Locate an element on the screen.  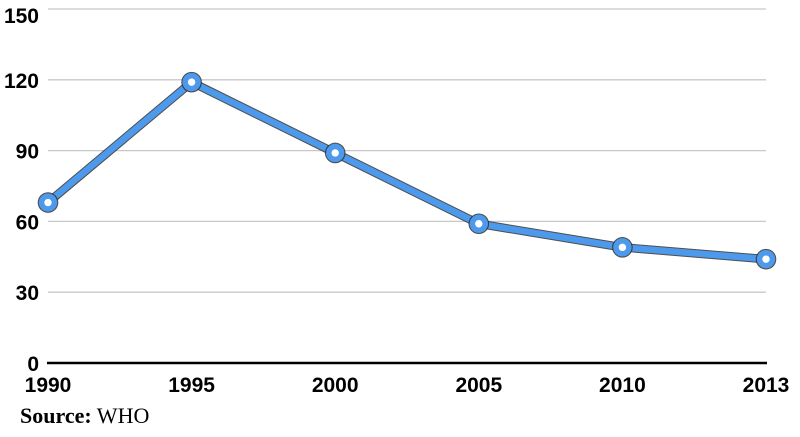
x-tick-label: 1995 is located at coordinates (191, 385).